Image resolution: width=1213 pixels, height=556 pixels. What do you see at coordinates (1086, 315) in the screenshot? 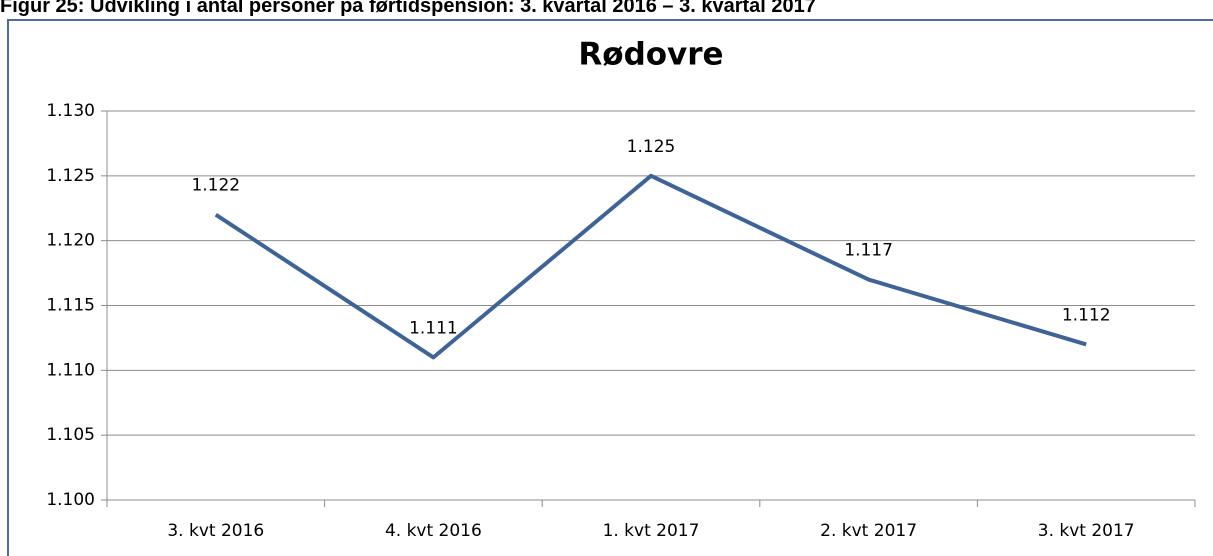
I see `data-label: 1.112` at bounding box center [1086, 315].